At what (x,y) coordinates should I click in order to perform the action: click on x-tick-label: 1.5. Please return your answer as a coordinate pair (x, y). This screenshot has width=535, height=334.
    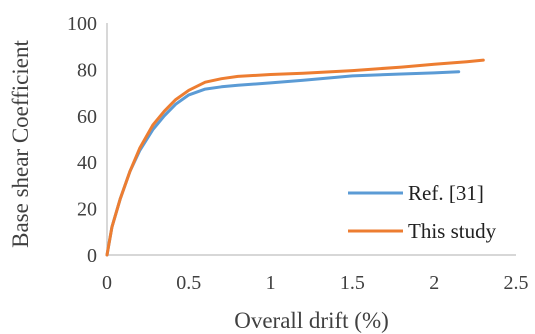
    Looking at the image, I should click on (352, 283).